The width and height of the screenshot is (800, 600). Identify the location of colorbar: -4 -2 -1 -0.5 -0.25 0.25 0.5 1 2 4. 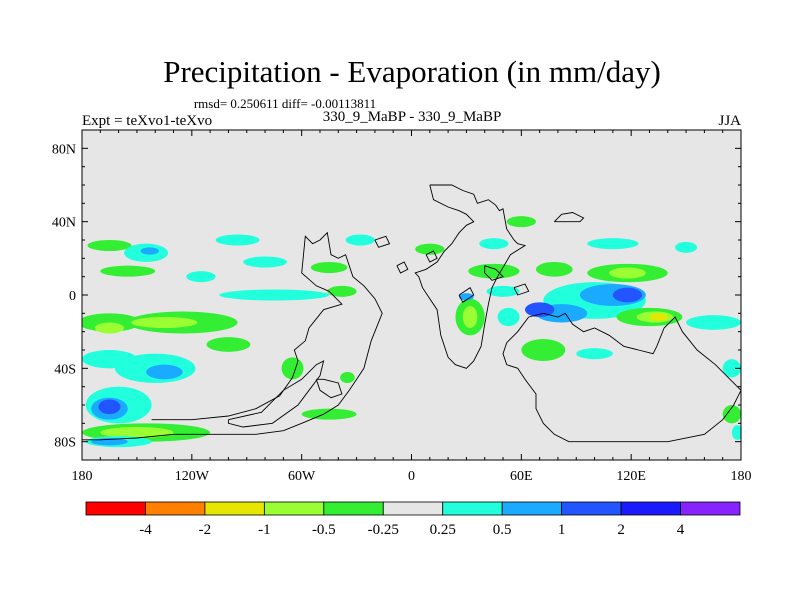
(413, 519).